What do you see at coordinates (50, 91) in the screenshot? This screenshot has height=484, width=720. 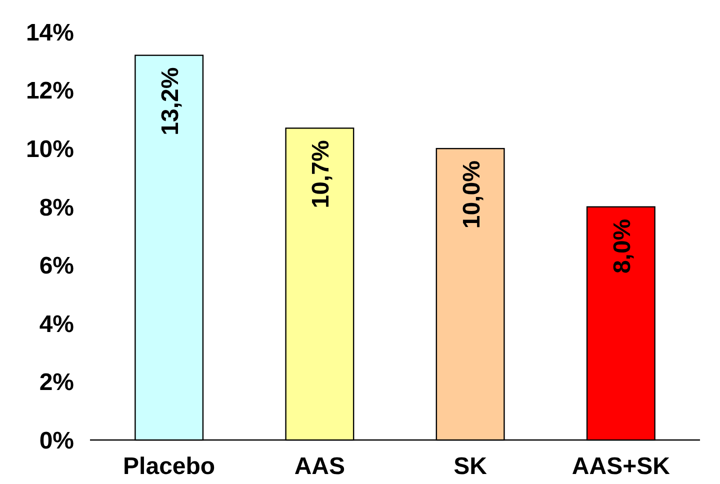 I see `y-tick-label: 12%` at bounding box center [50, 91].